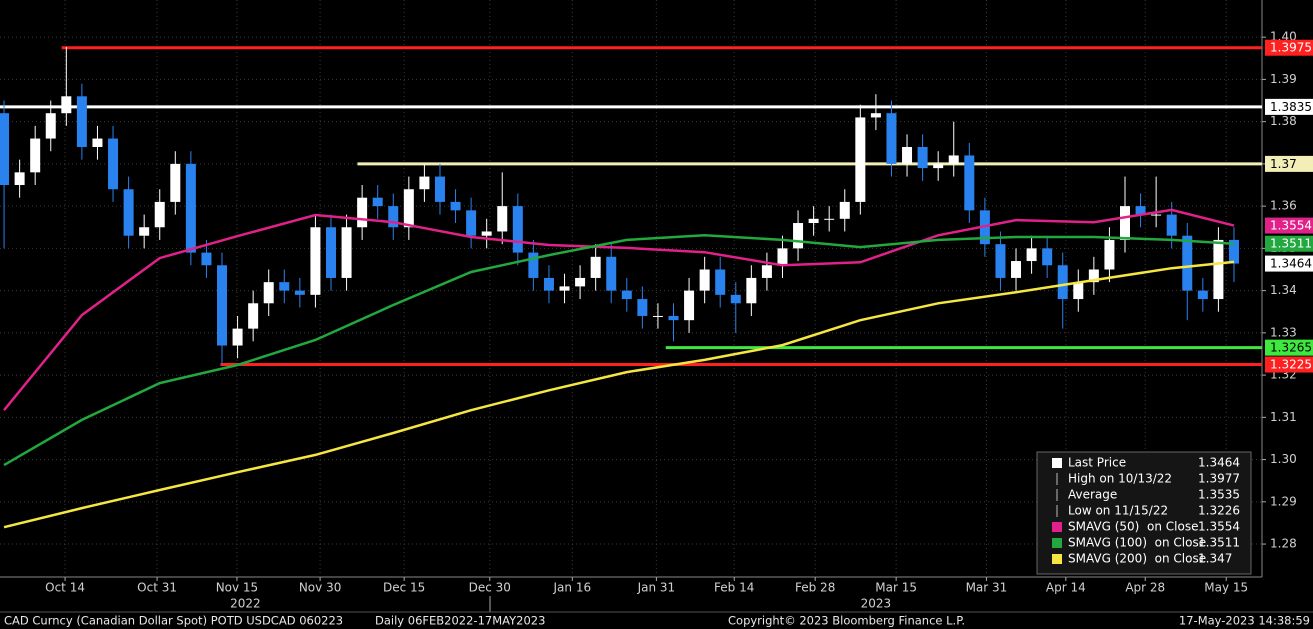  I want to click on year-label: 2022, so click(245, 604).